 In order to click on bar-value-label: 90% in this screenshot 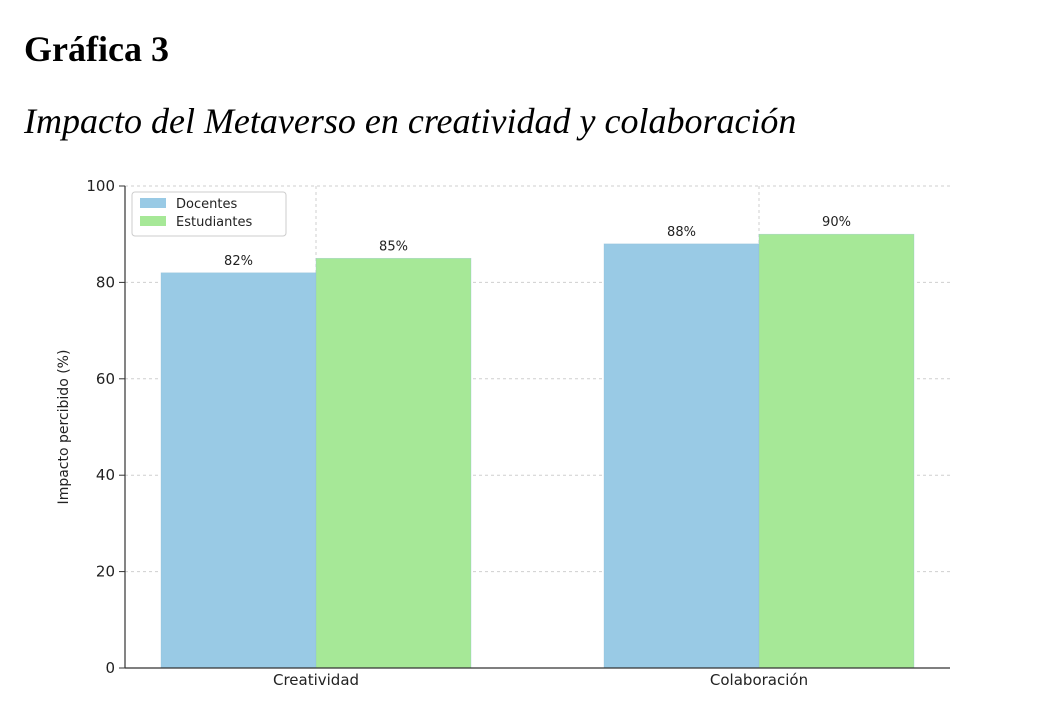, I will do `click(836, 222)`.